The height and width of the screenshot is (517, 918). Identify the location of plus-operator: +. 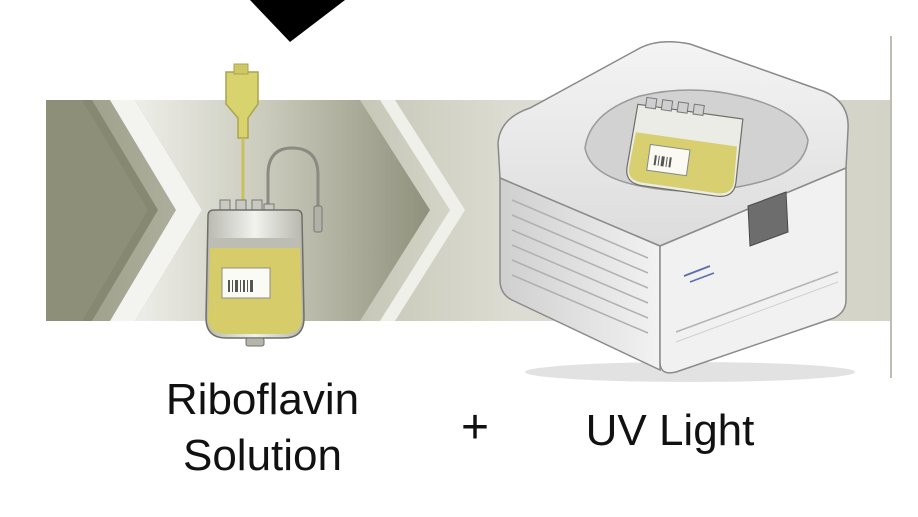
(475, 427).